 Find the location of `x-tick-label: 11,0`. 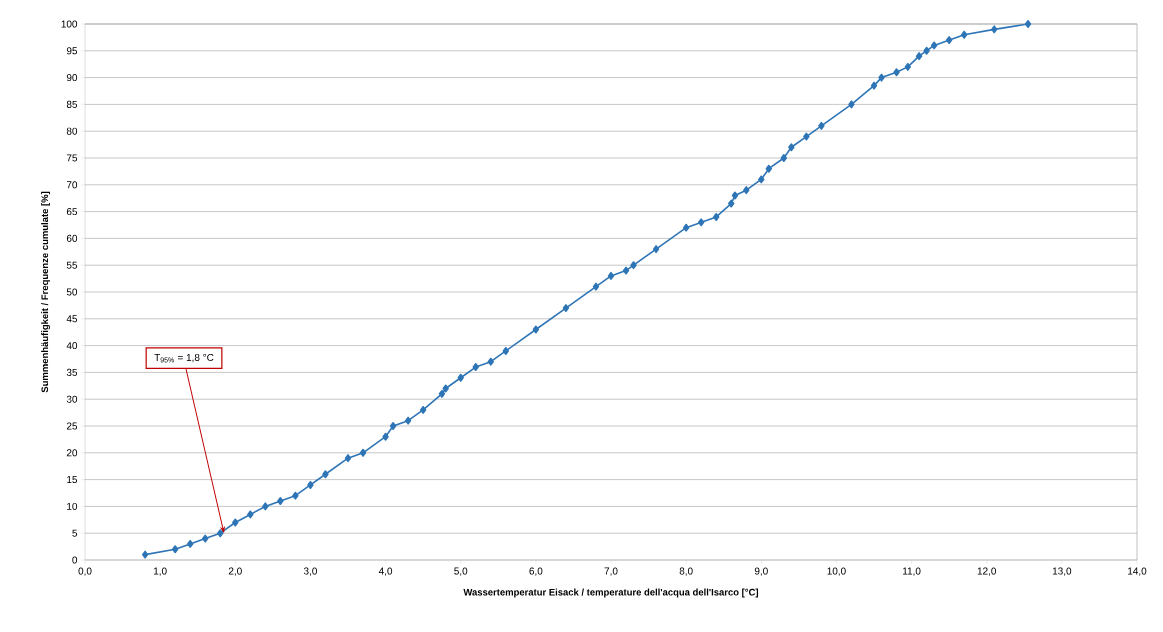

x-tick-label: 11,0 is located at coordinates (912, 571).